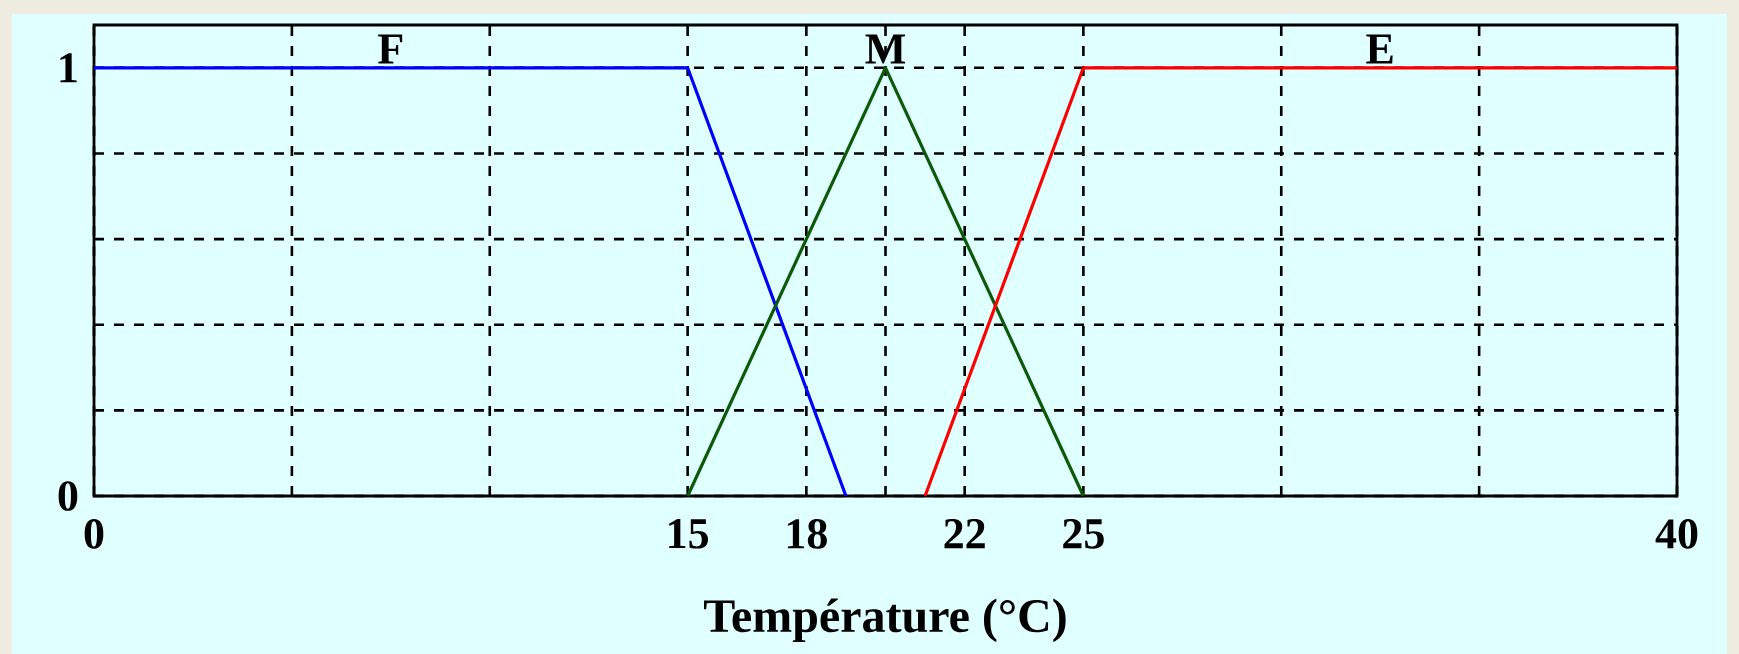 Image resolution: width=1739 pixels, height=654 pixels. What do you see at coordinates (1379, 49) in the screenshot?
I see `series-label: E` at bounding box center [1379, 49].